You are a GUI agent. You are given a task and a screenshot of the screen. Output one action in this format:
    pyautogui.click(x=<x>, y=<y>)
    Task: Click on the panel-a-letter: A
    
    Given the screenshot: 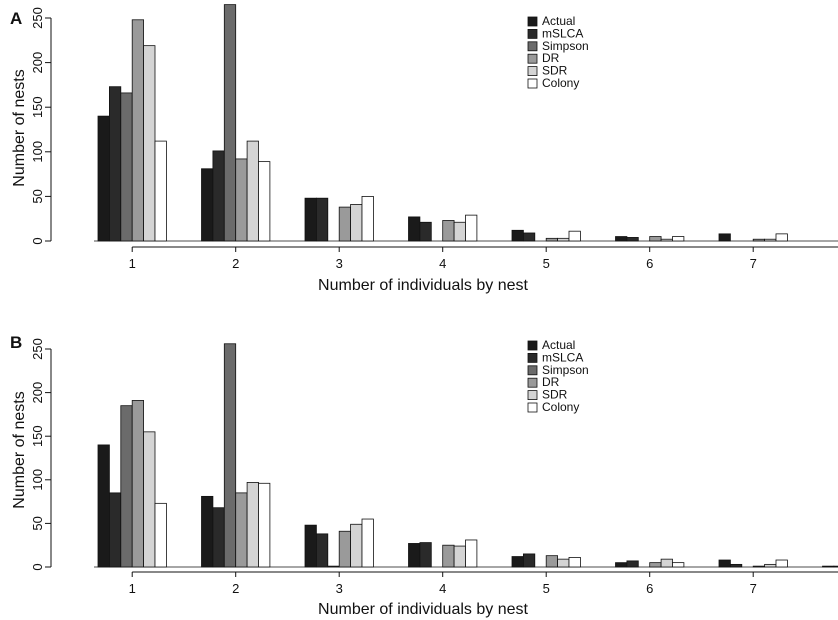 What is the action you would take?
    pyautogui.click(x=16, y=18)
    